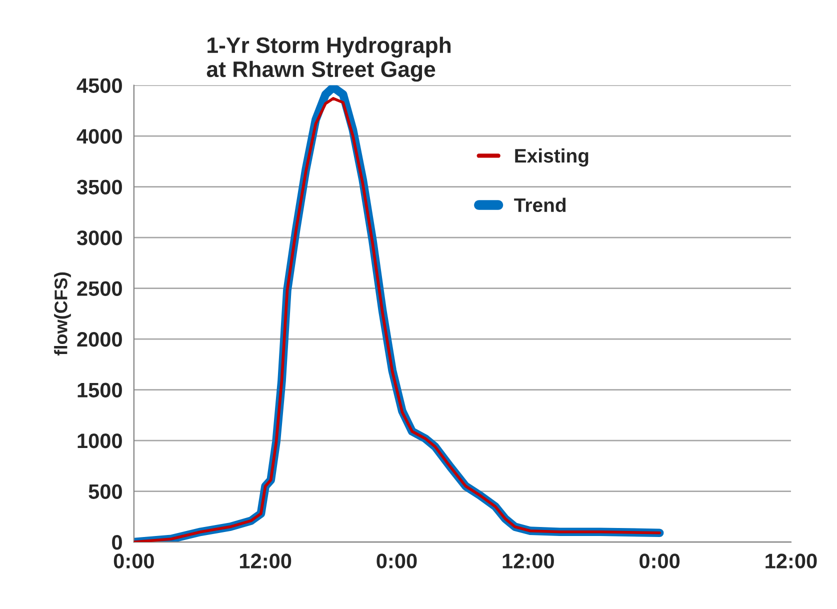  Describe the element at coordinates (540, 205) in the screenshot. I see `legend-label: Trend` at that location.